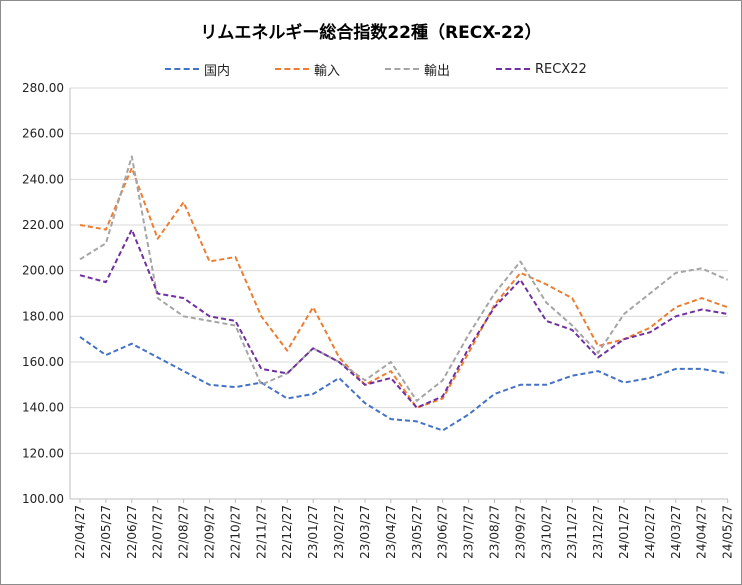  I want to click on x-tick-label: 24/03/27, so click(676, 532).